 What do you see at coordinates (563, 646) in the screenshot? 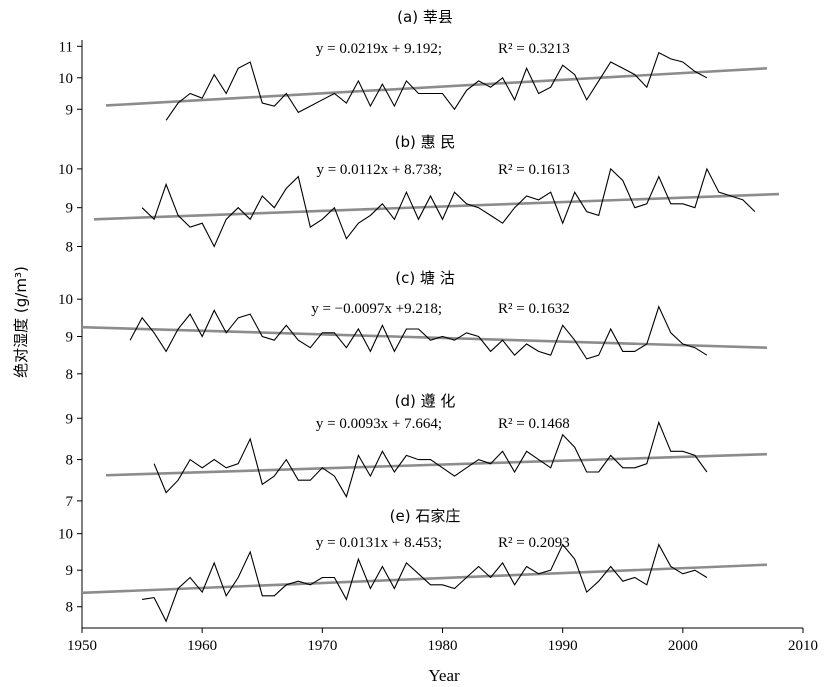
I see `x-tick-label: 1990` at bounding box center [563, 646].